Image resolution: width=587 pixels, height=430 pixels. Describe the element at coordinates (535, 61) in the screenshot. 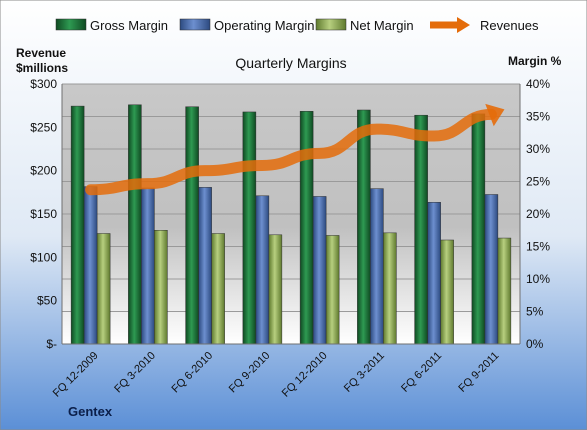

I see `right-axis-title: Margin %` at that location.